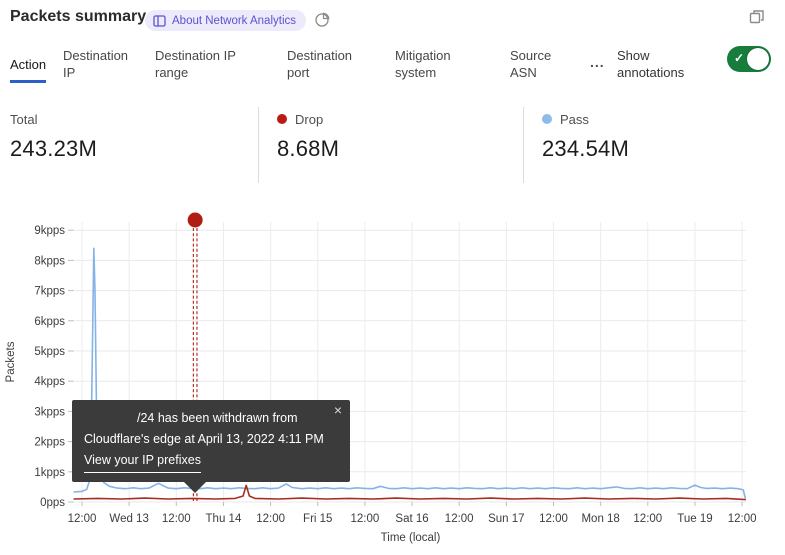  I want to click on stat-drop-value: 8.68M, so click(308, 148).